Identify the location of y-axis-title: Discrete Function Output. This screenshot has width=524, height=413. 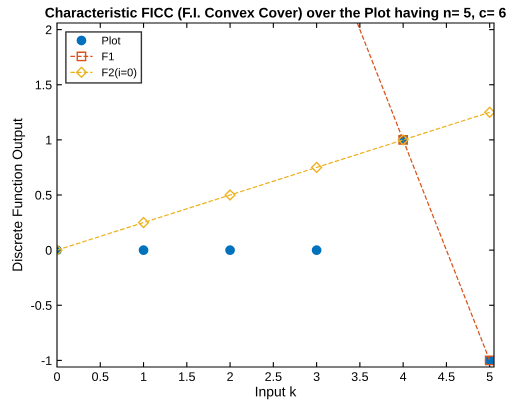
(19, 194).